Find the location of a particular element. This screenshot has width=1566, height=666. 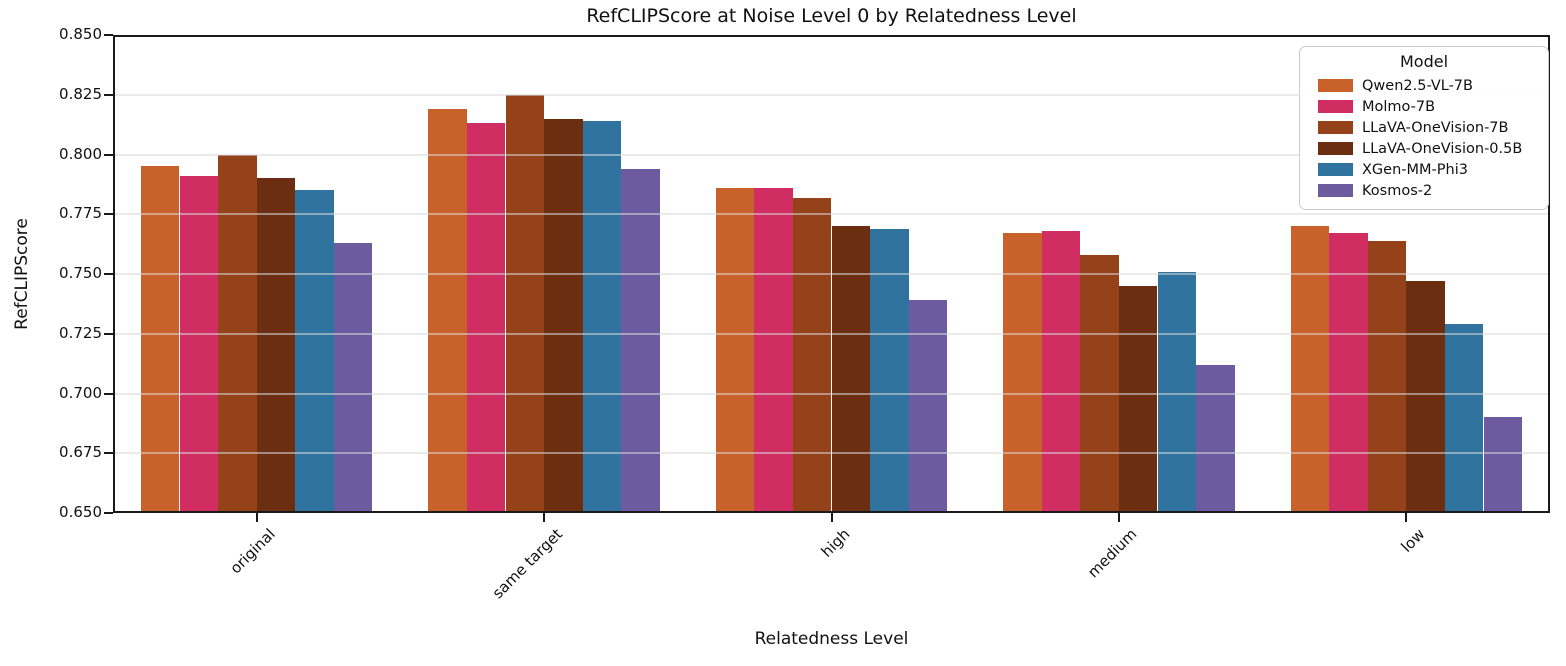

legend-swatch-llava-onevision-0-5b is located at coordinates (1335, 148).